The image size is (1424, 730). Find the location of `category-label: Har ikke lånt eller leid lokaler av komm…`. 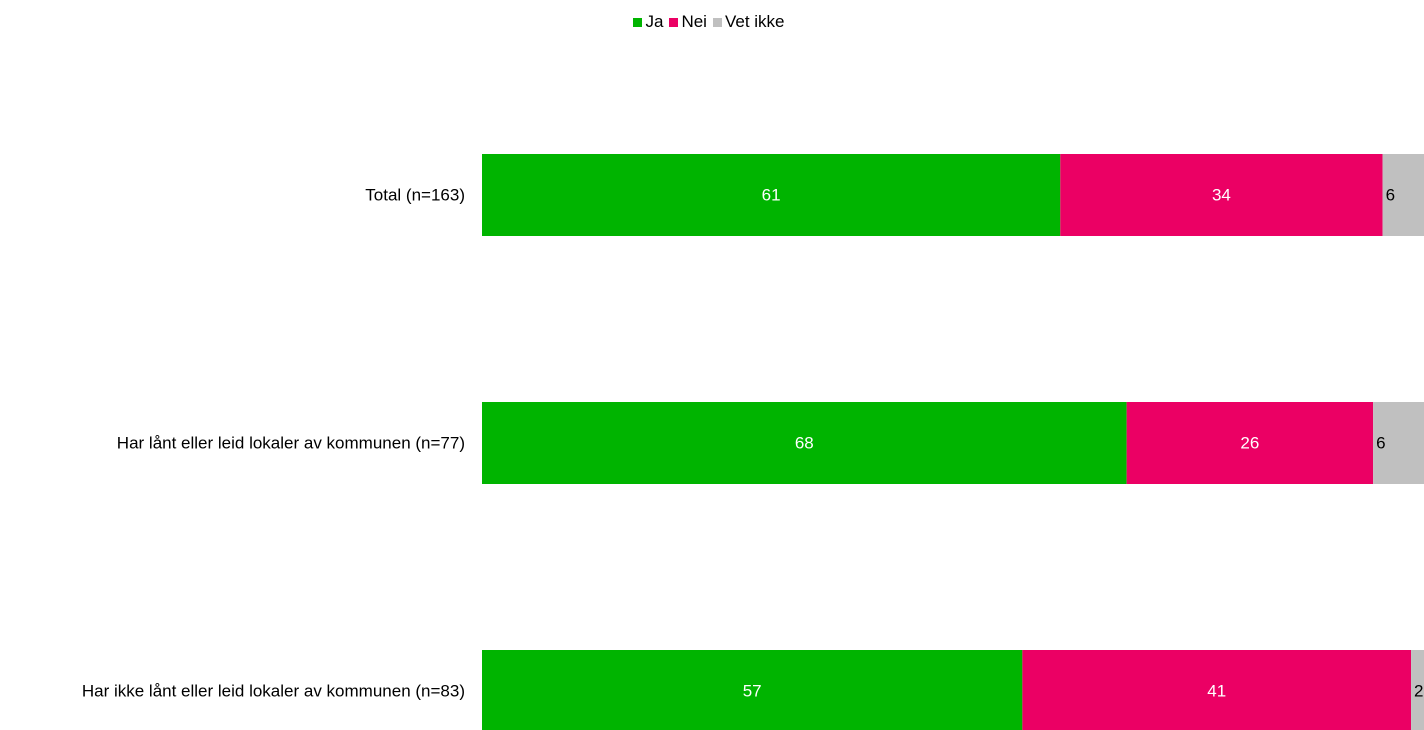

category-label: Har ikke lånt eller leid lokaler av komm… is located at coordinates (273, 691).